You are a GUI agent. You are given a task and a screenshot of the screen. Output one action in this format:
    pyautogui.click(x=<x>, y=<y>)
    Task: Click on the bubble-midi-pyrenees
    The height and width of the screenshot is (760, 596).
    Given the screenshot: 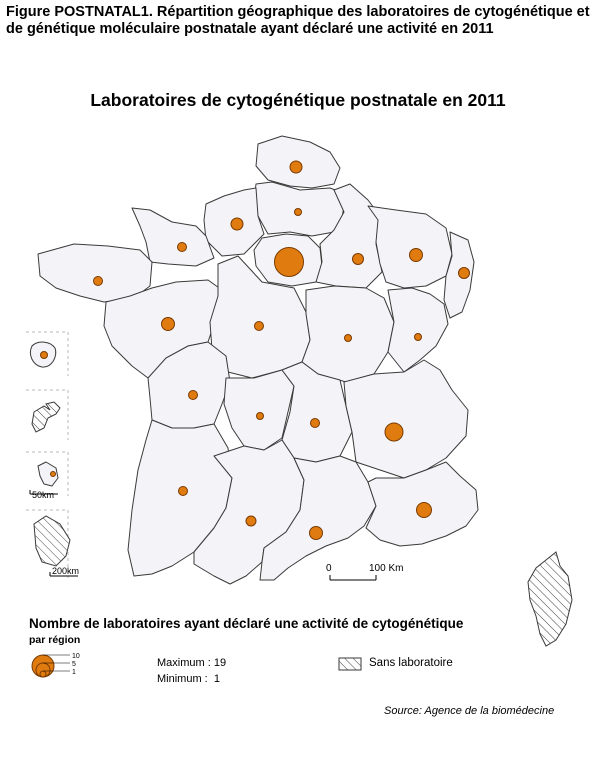 What is the action you would take?
    pyautogui.click(x=251, y=521)
    